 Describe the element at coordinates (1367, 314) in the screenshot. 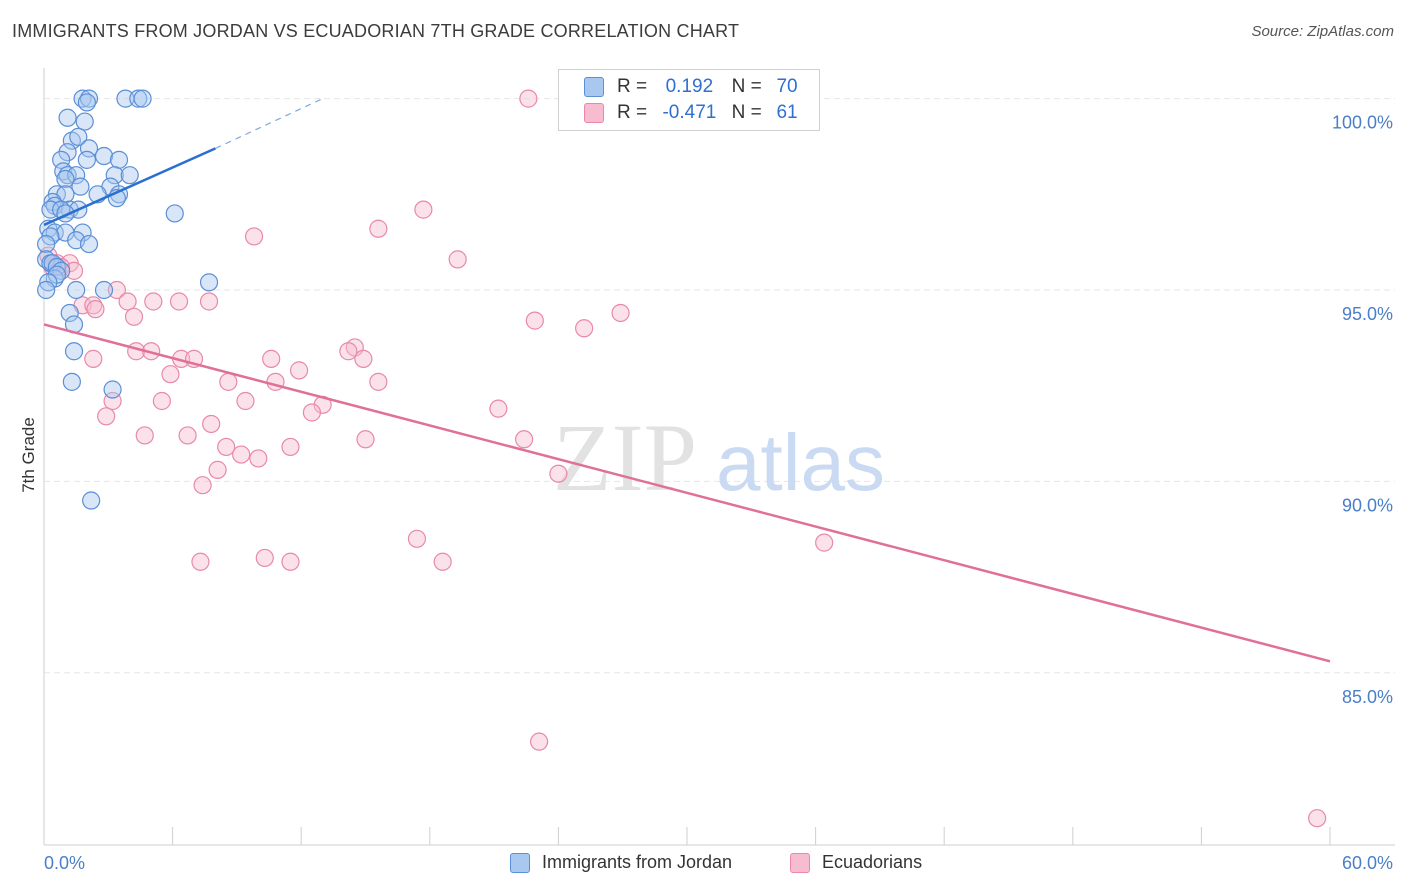

I see `y-tick-label: 95.0%` at that location.